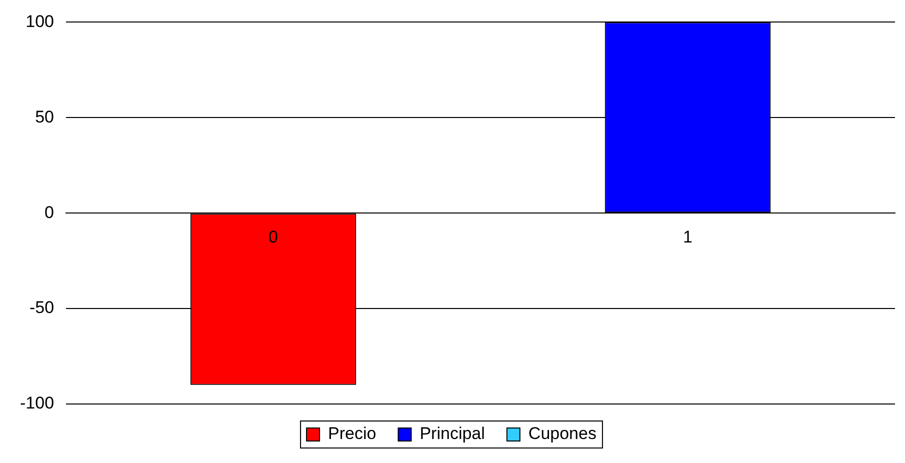  Describe the element at coordinates (49, 212) in the screenshot. I see `y-tick-label: 0` at that location.